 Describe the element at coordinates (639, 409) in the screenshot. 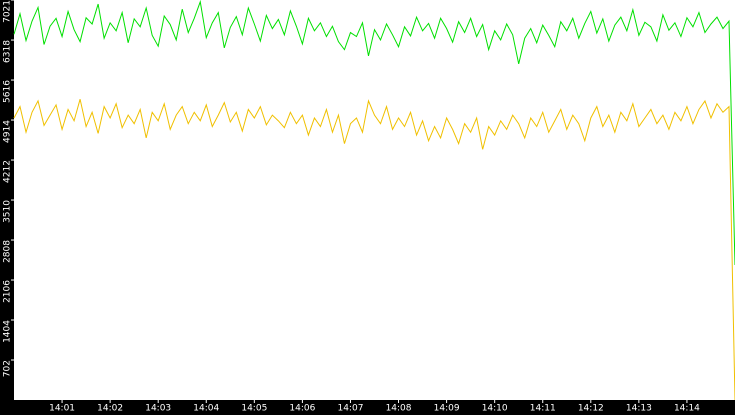

I see `x-tick-label: 14:13` at that location.